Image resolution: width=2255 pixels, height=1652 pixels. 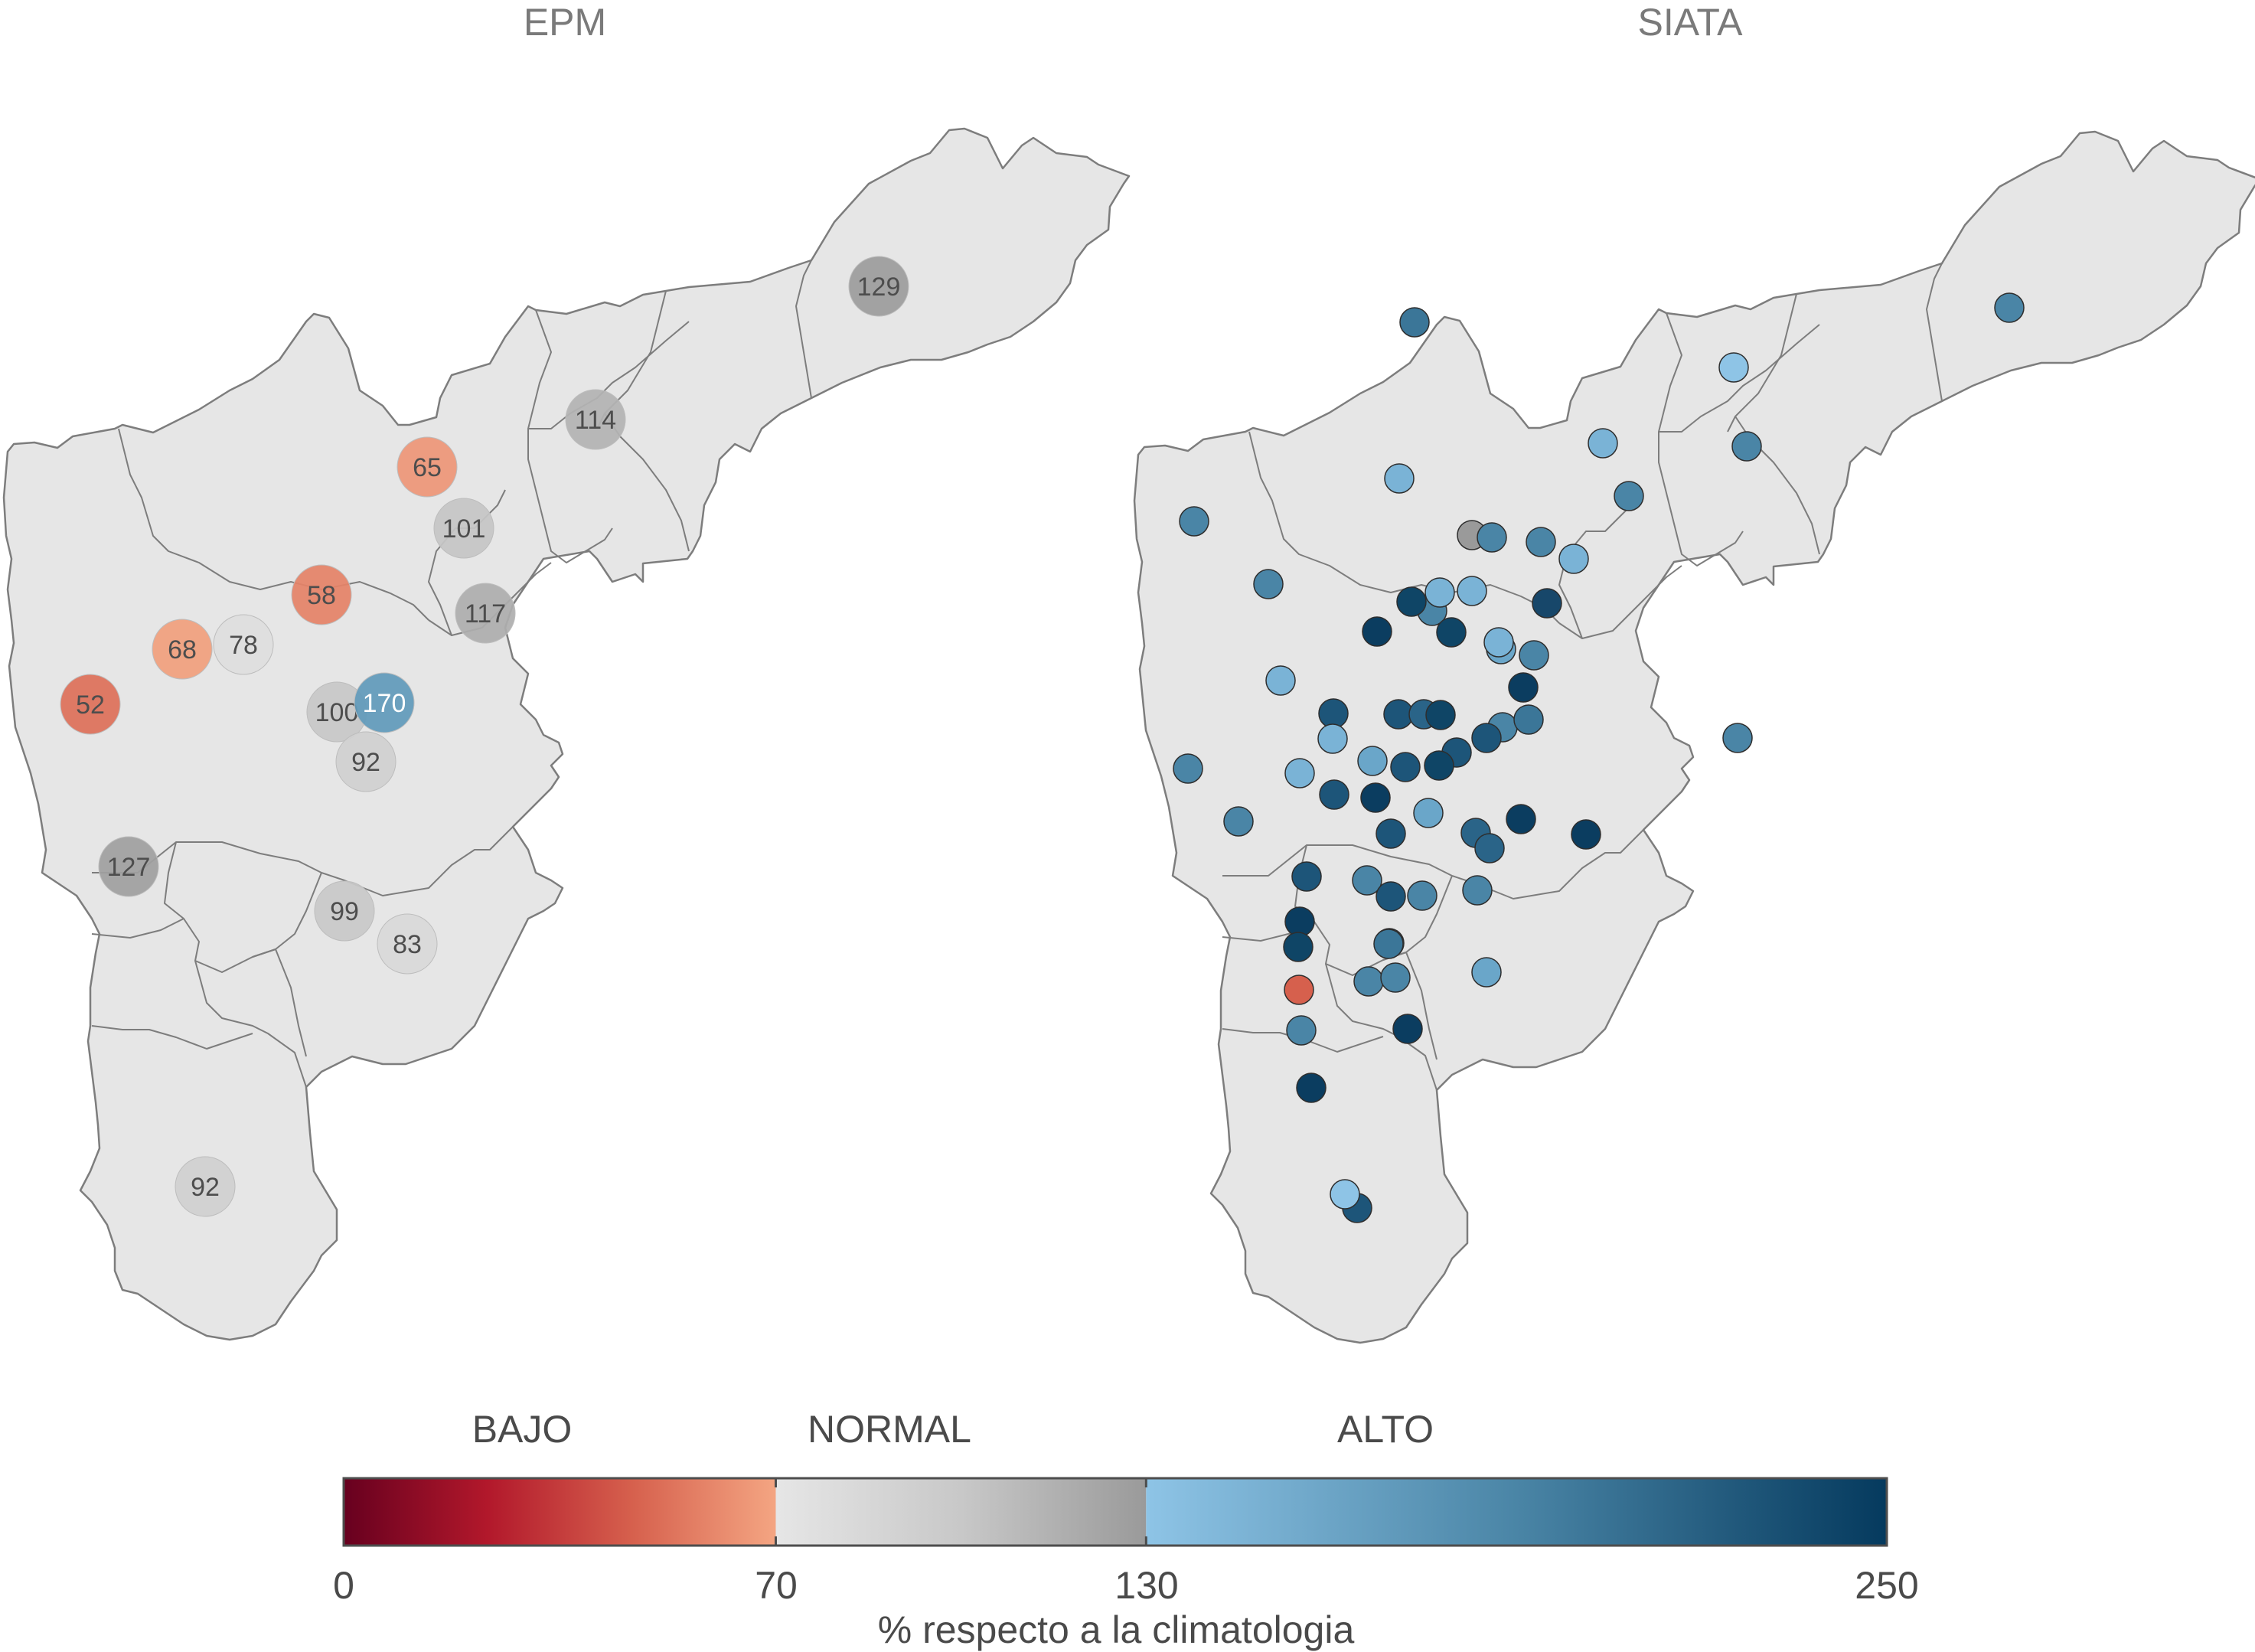 I want to click on legend-tick-0: 0, so click(x=343, y=1585).